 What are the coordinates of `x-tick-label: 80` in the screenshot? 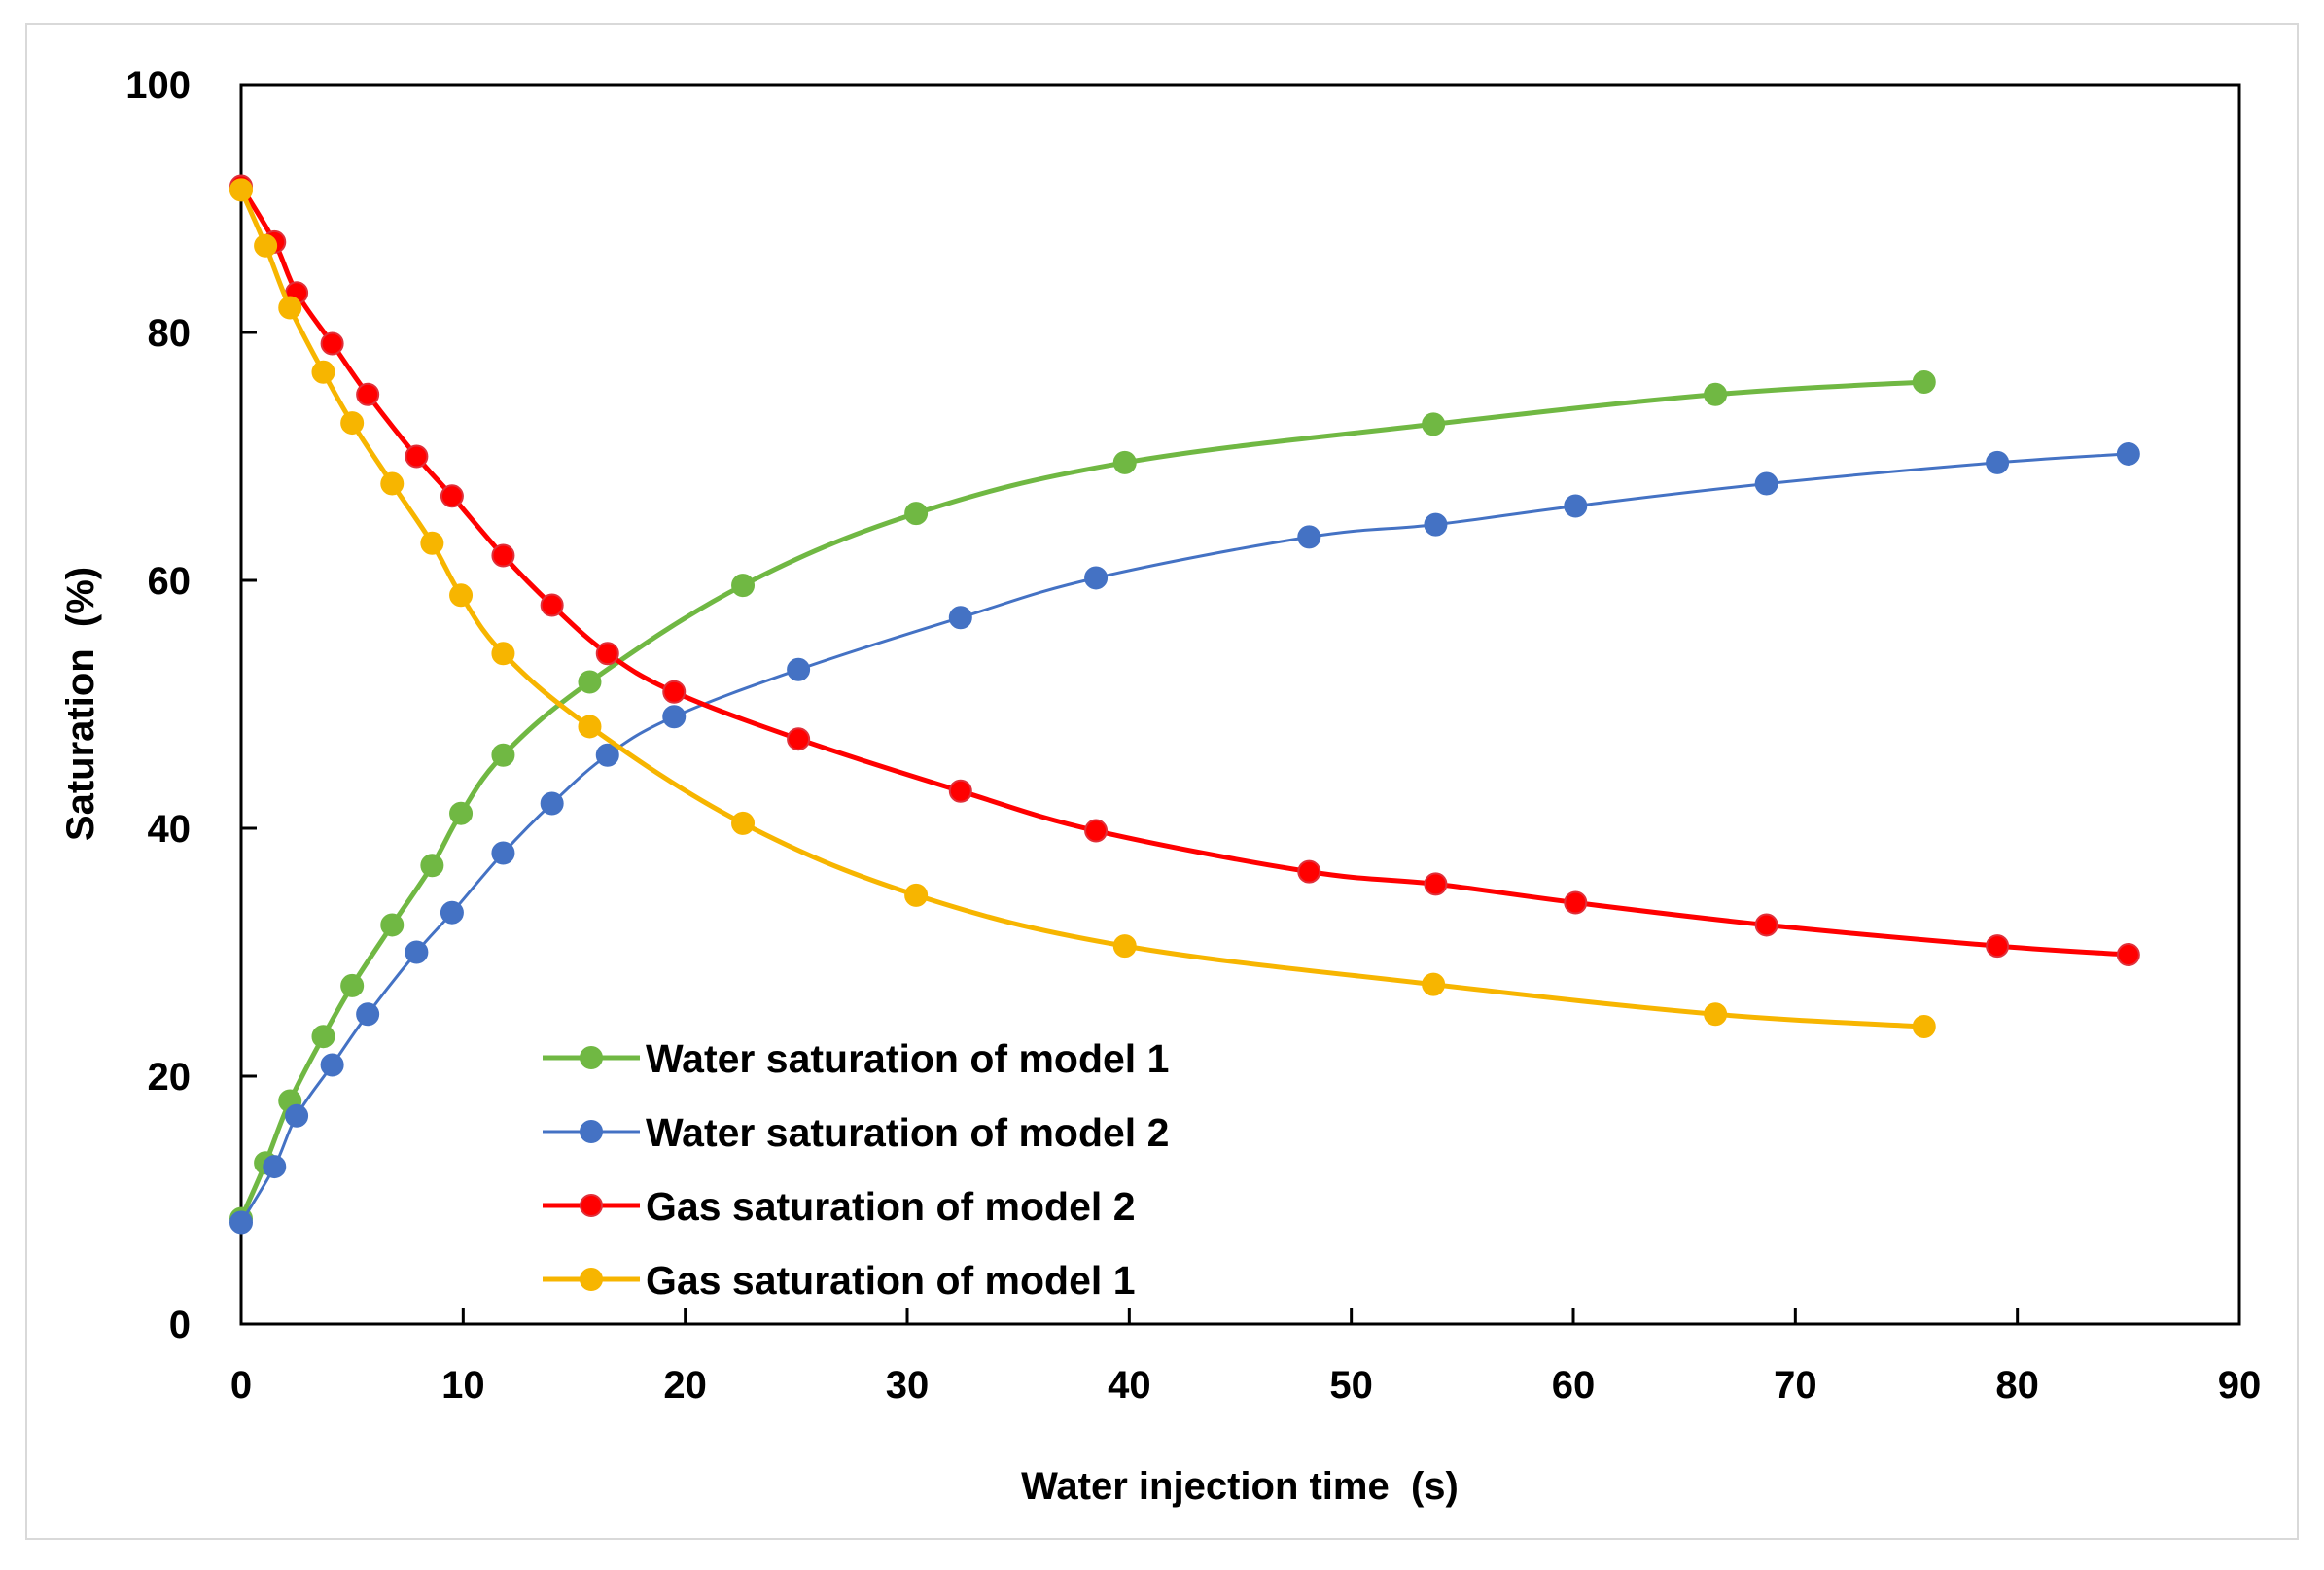 It's located at (2017, 1385).